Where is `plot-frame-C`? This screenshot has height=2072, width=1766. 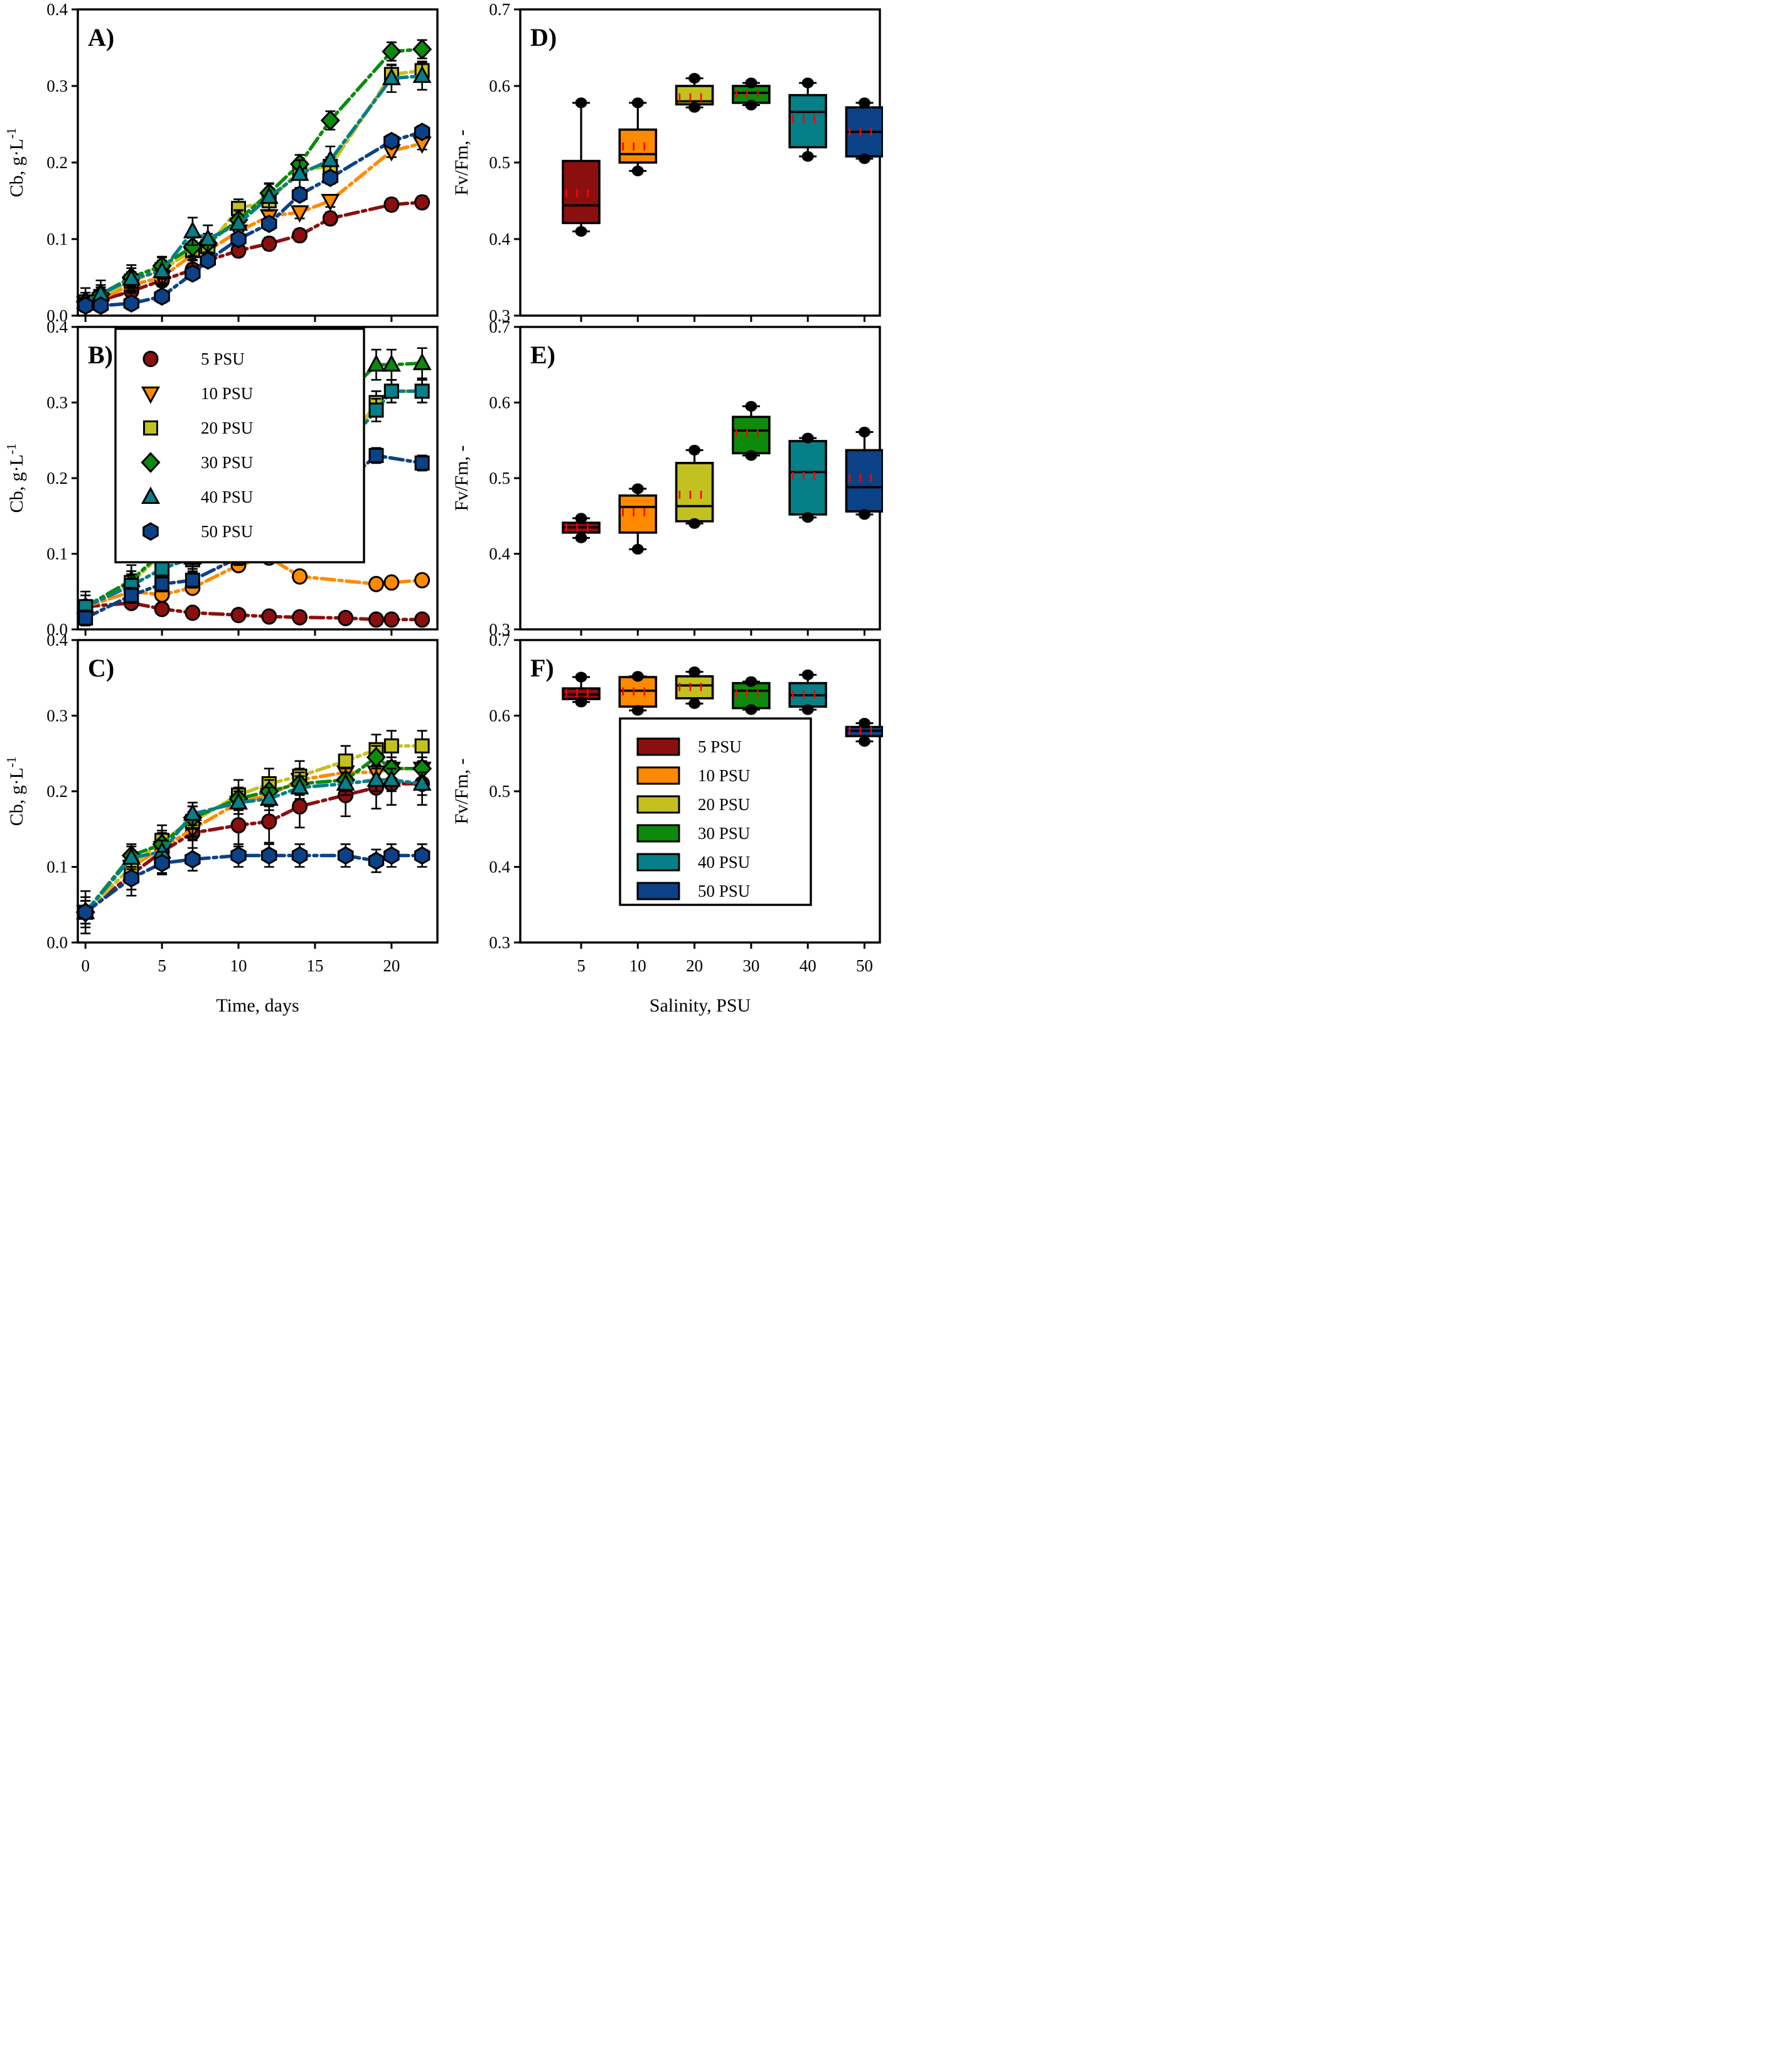 plot-frame-C is located at coordinates (258, 791).